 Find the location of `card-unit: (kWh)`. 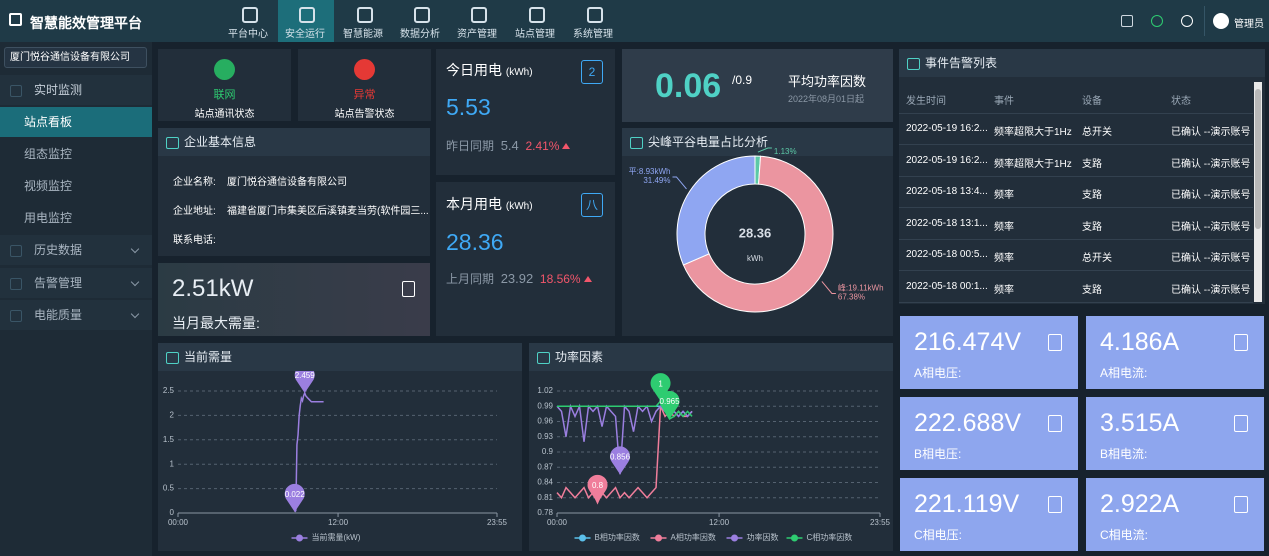

card-unit: (kWh) is located at coordinates (519, 72).